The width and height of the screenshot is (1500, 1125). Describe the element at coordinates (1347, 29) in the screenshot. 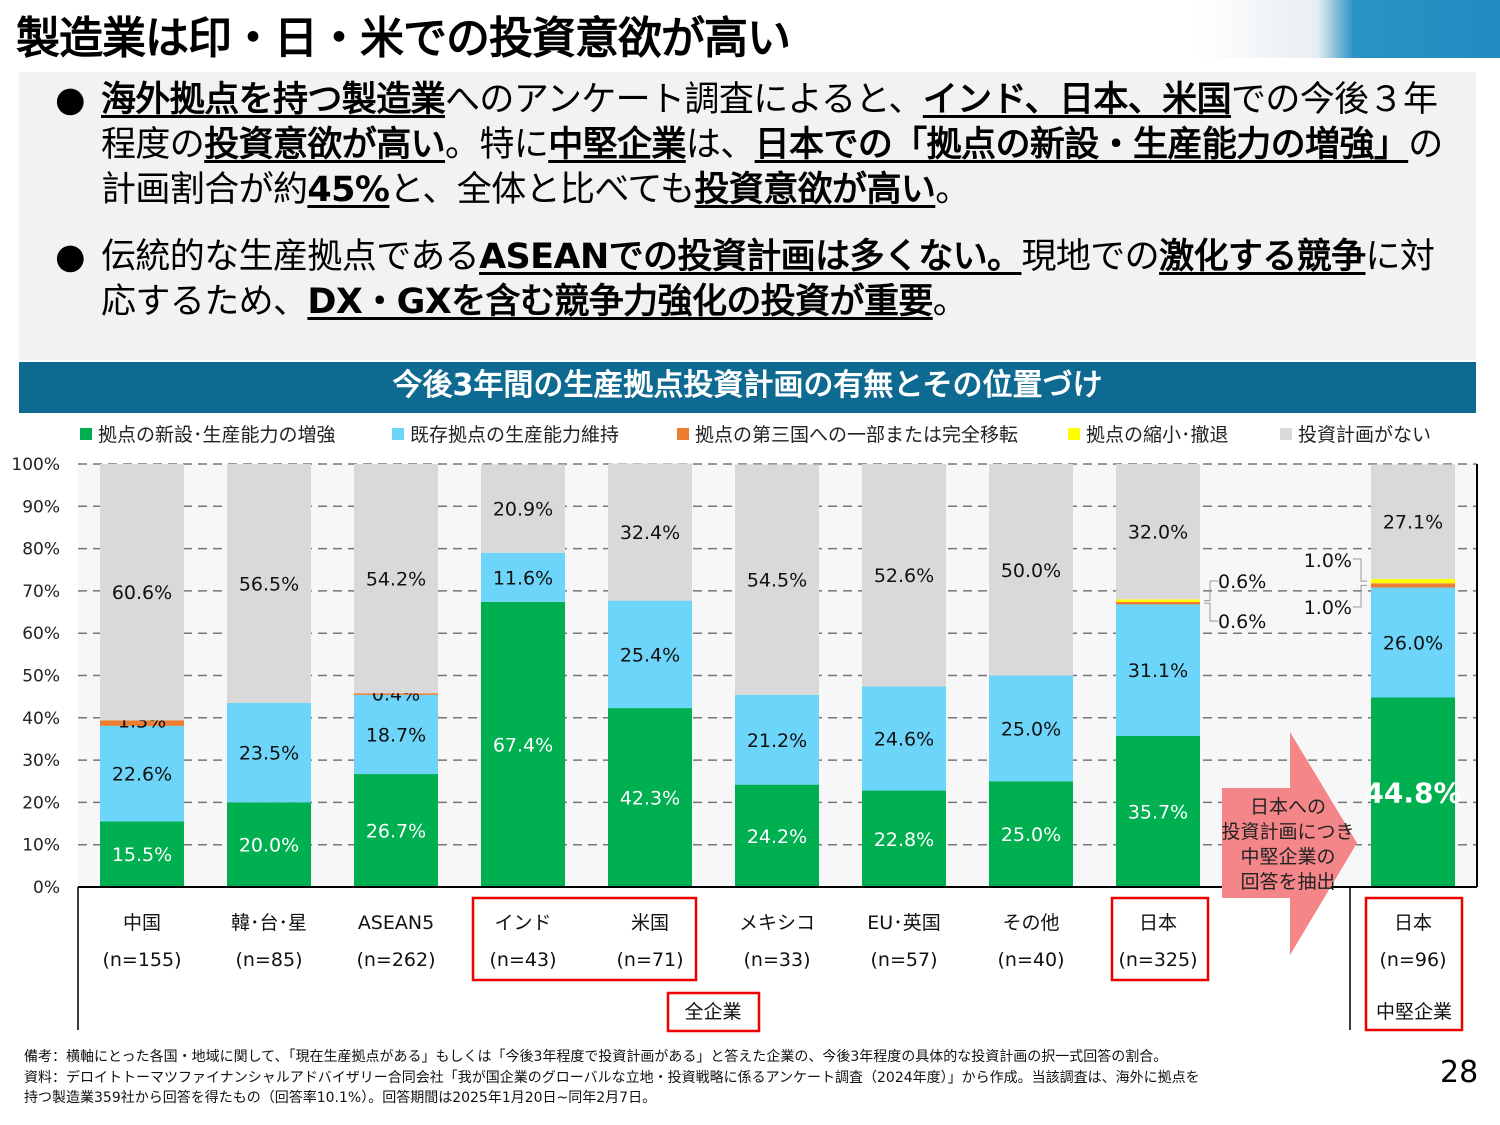

I see `header-decoration` at that location.